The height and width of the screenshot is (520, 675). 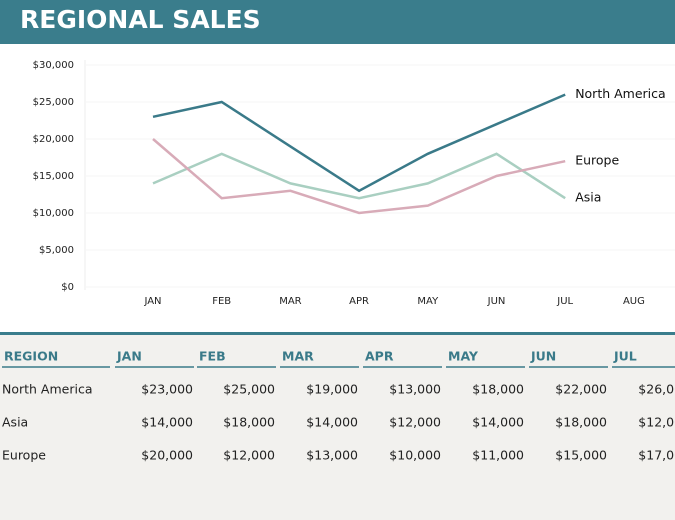 What do you see at coordinates (428, 301) in the screenshot?
I see `x-tick-label: MAY` at bounding box center [428, 301].